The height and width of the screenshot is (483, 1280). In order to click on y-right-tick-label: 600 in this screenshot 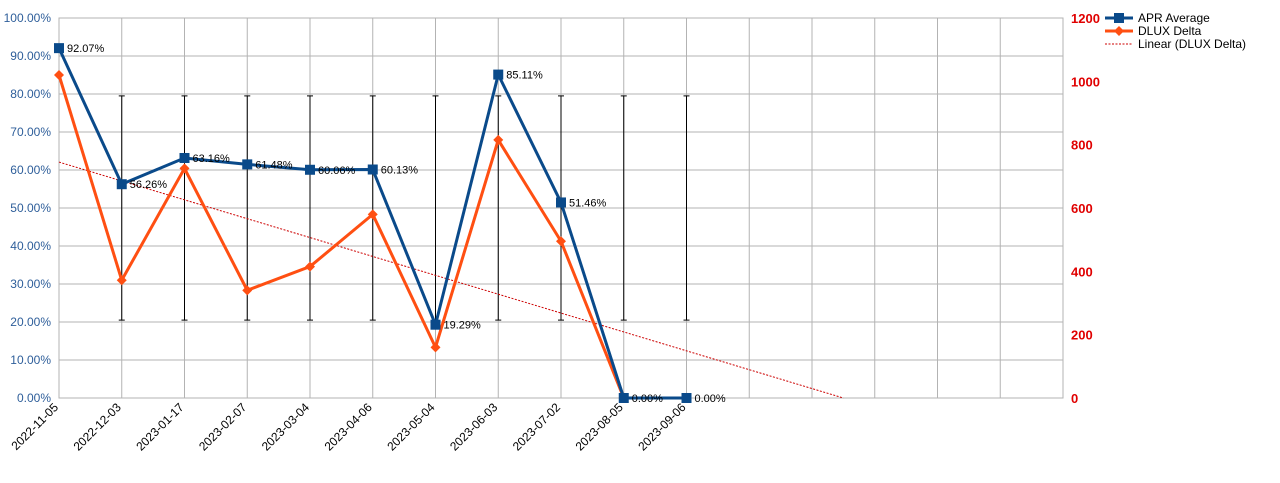, I will do `click(1082, 208)`.